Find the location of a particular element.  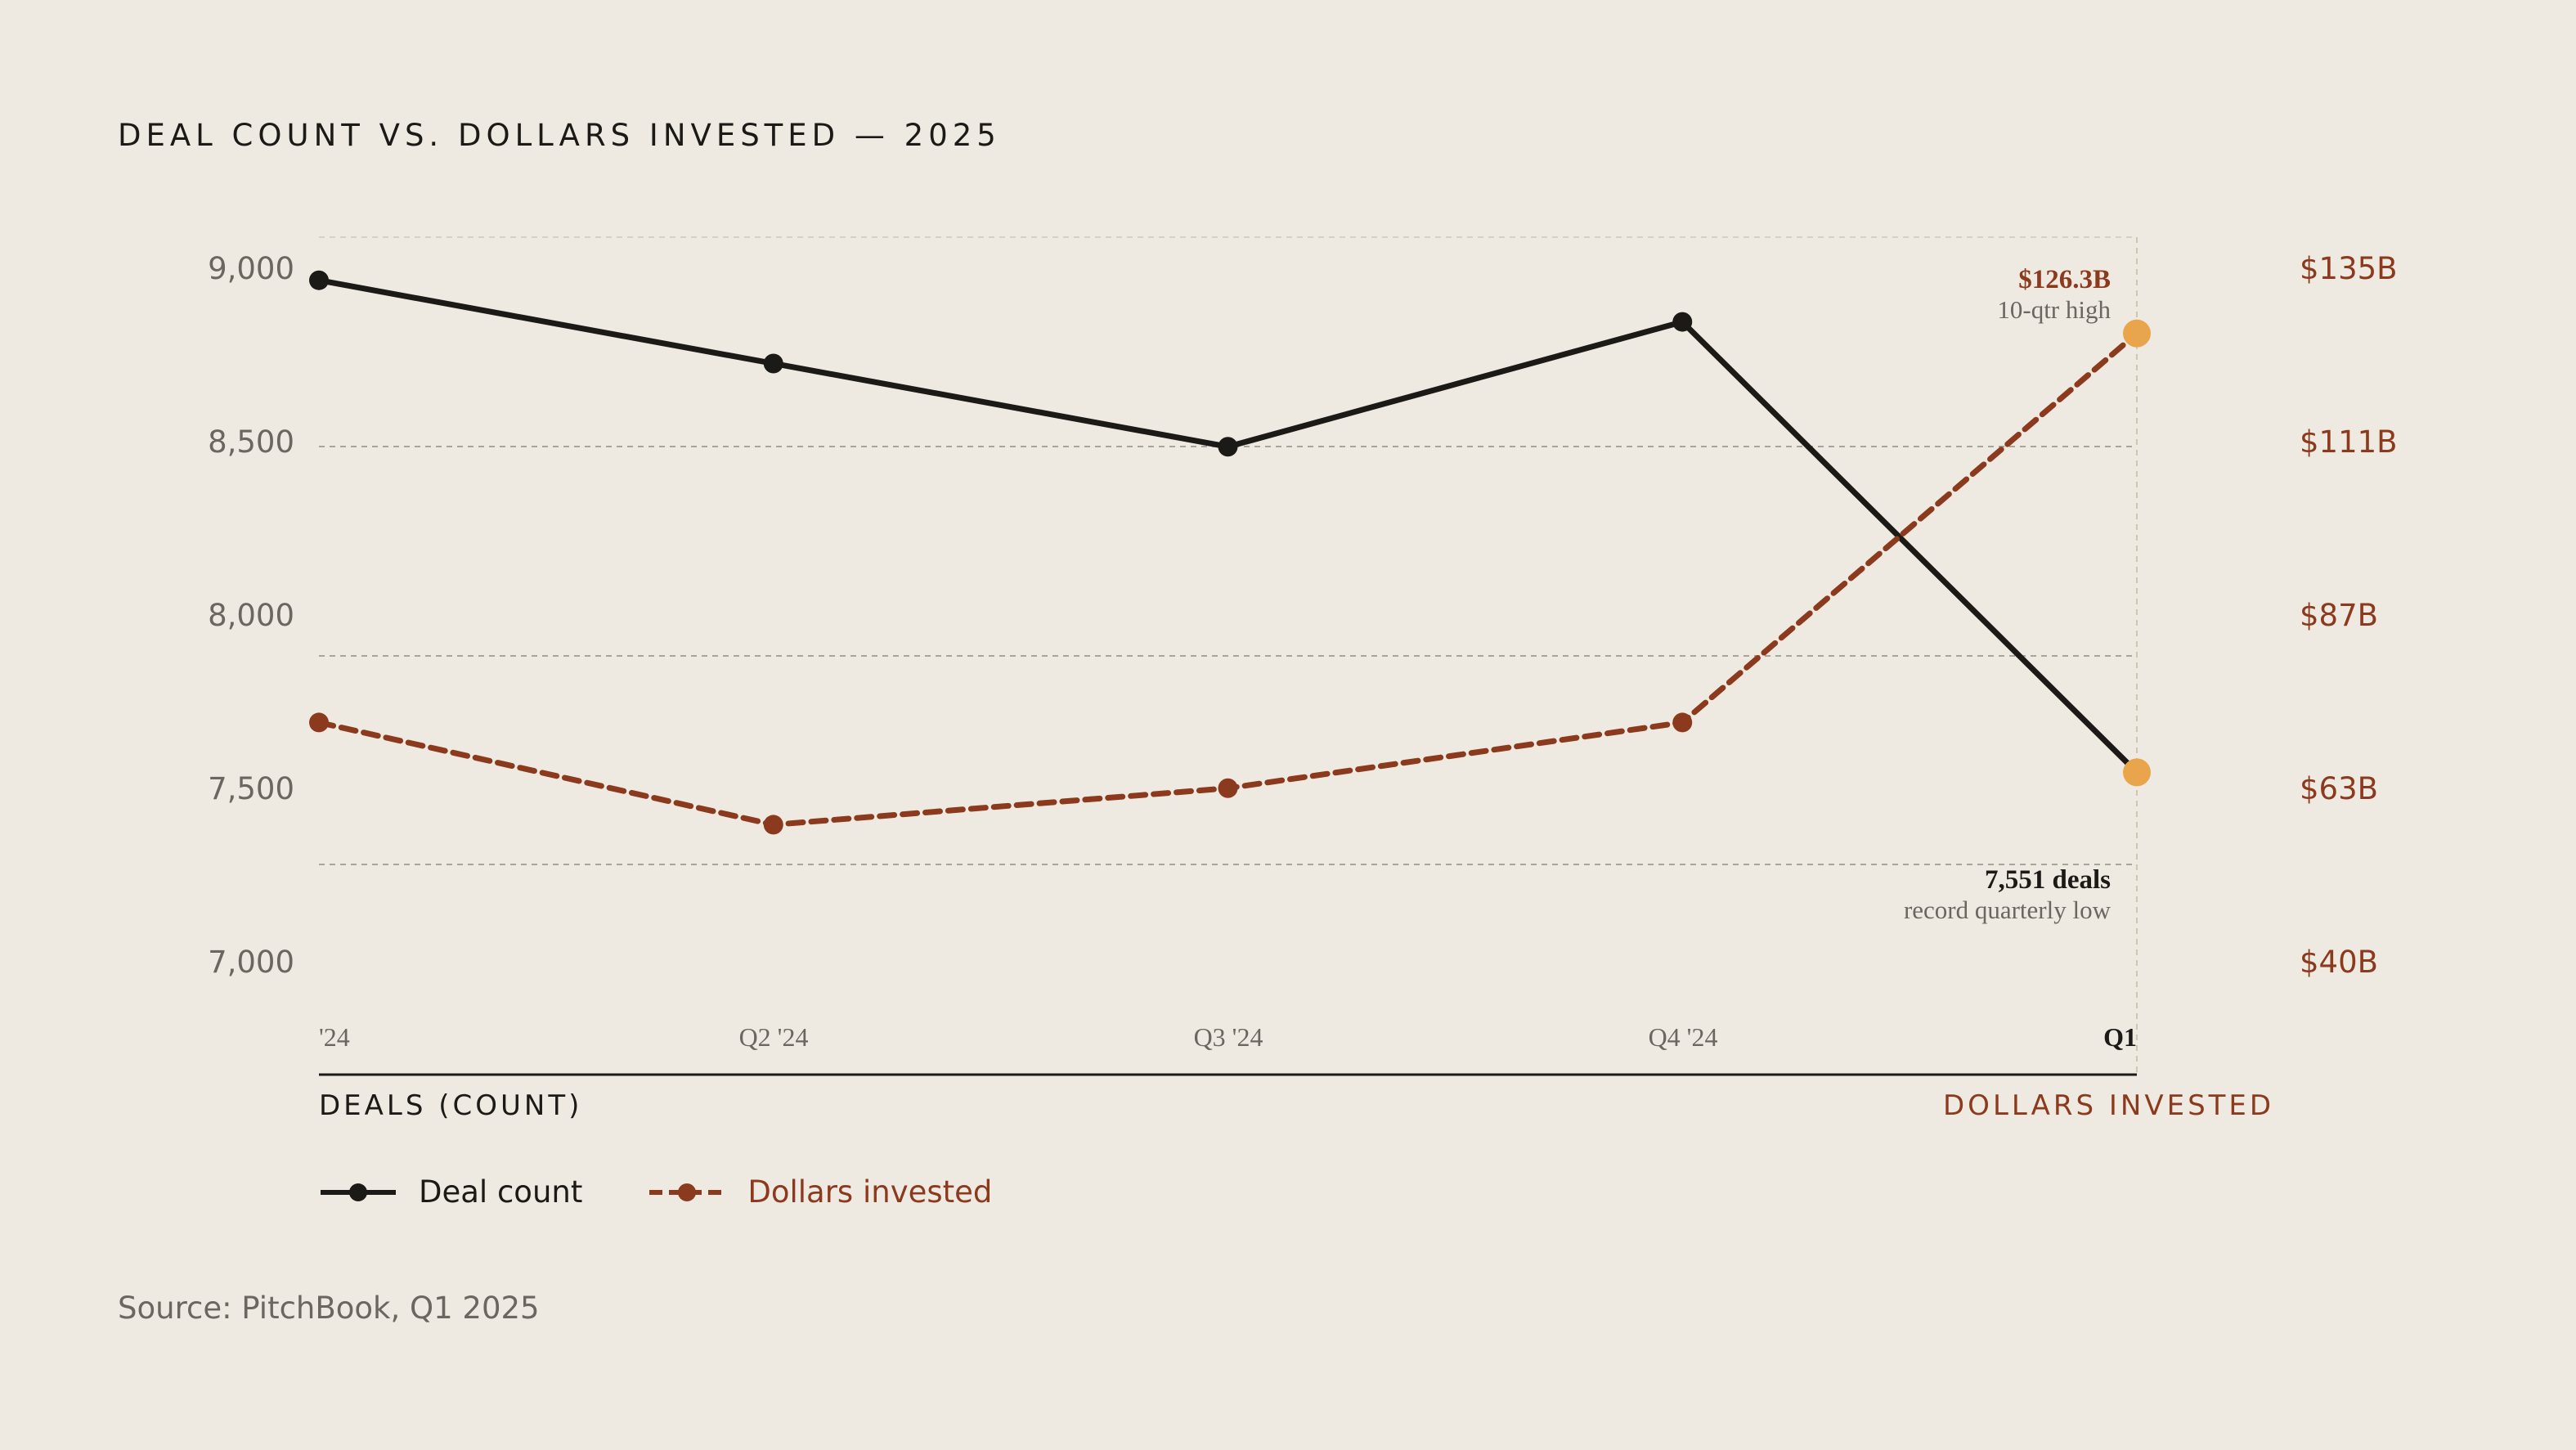

legend: Deal count Dollars invested is located at coordinates (688, 1192).